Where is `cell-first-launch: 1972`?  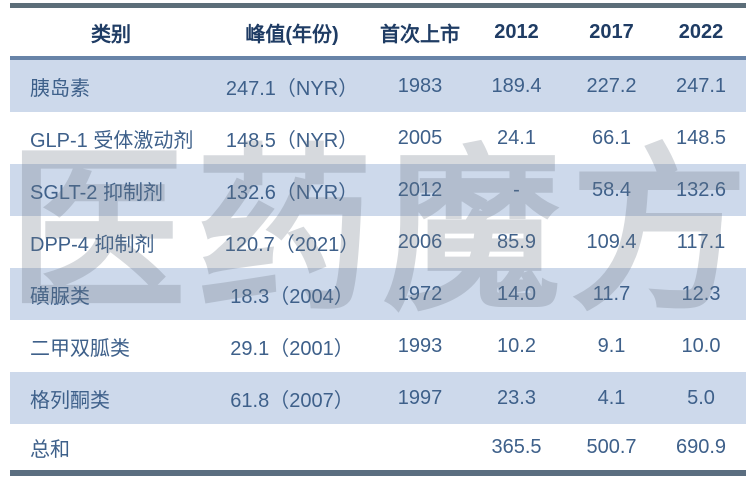
cell-first-launch: 1972 is located at coordinates (420, 293).